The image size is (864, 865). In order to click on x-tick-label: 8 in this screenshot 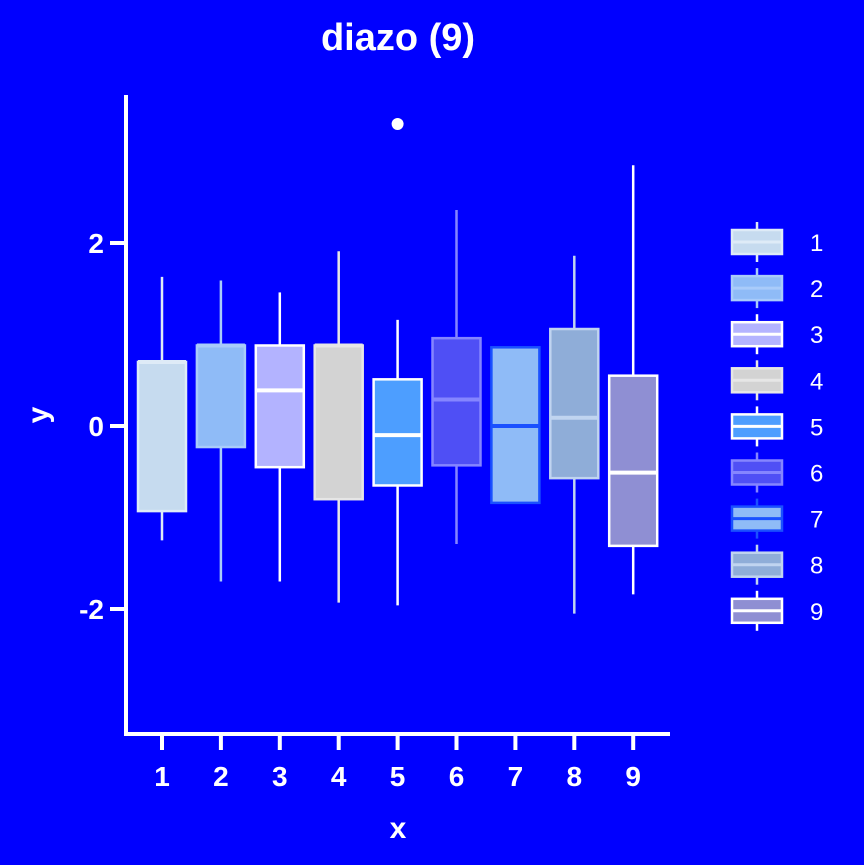, I will do `click(575, 776)`.